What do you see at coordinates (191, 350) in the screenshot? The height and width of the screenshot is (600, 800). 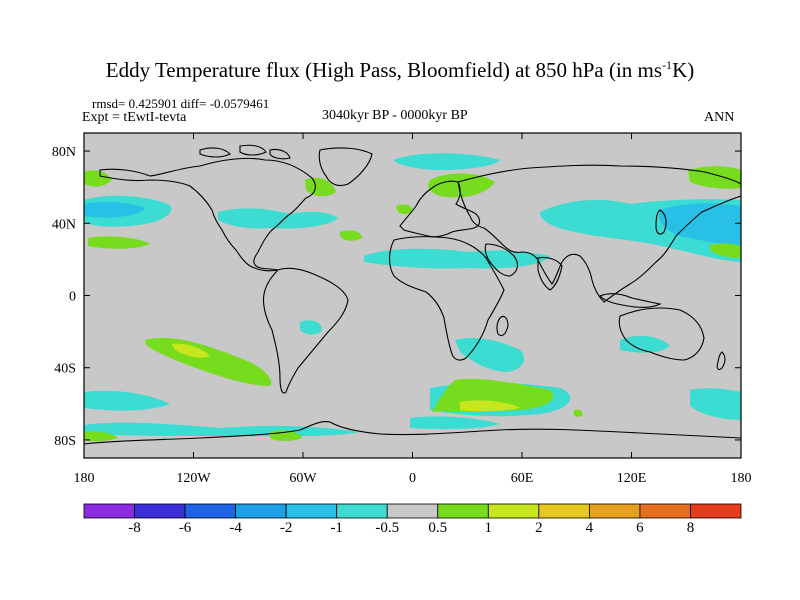 I see `patch-south-pacific-band-core` at bounding box center [191, 350].